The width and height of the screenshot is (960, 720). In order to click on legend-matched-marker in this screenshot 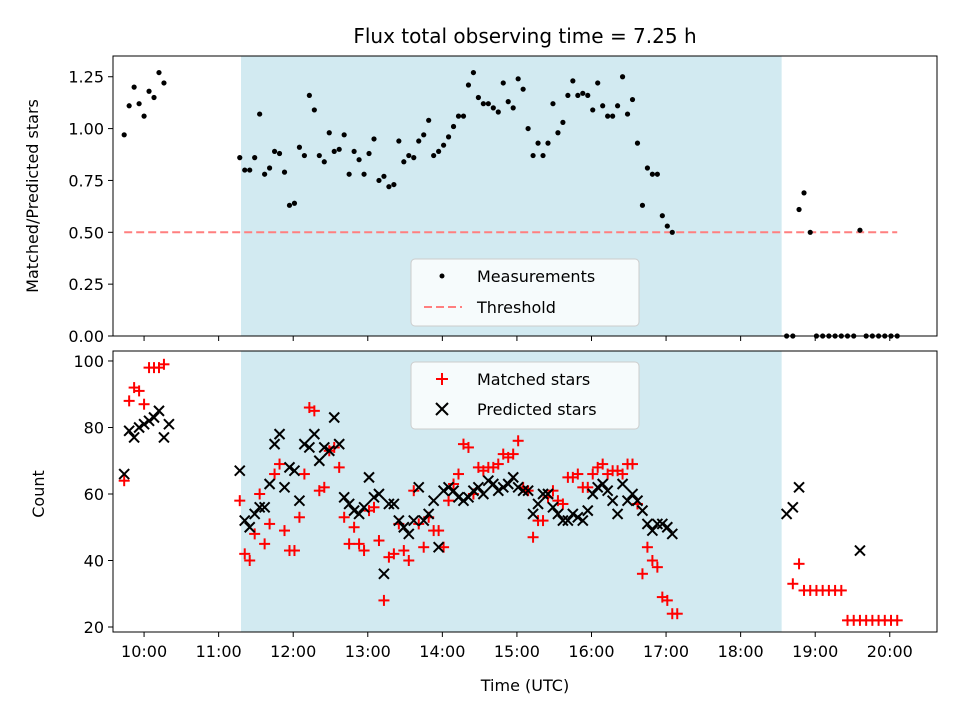, I will do `click(442, 379)`.